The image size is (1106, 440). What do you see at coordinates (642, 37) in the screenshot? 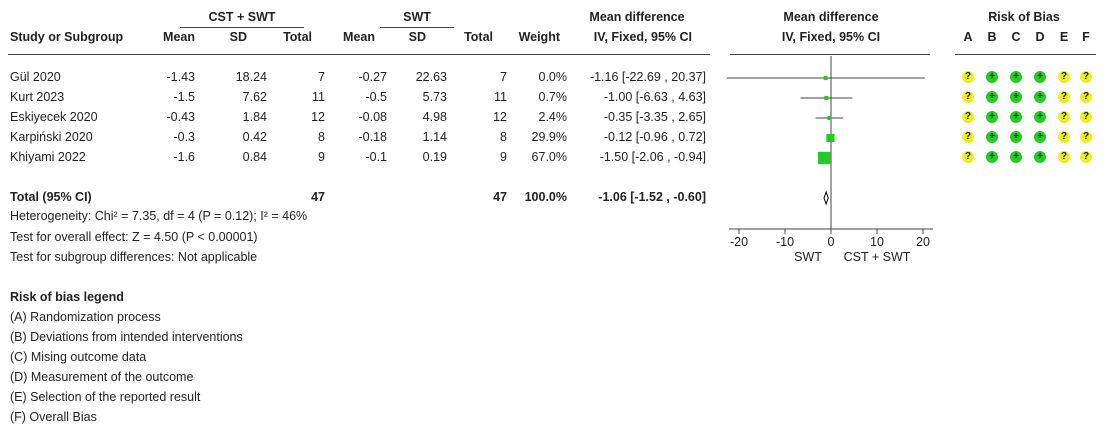
I see `ci-col-header: IV, Fixed, 95% CI` at bounding box center [642, 37].